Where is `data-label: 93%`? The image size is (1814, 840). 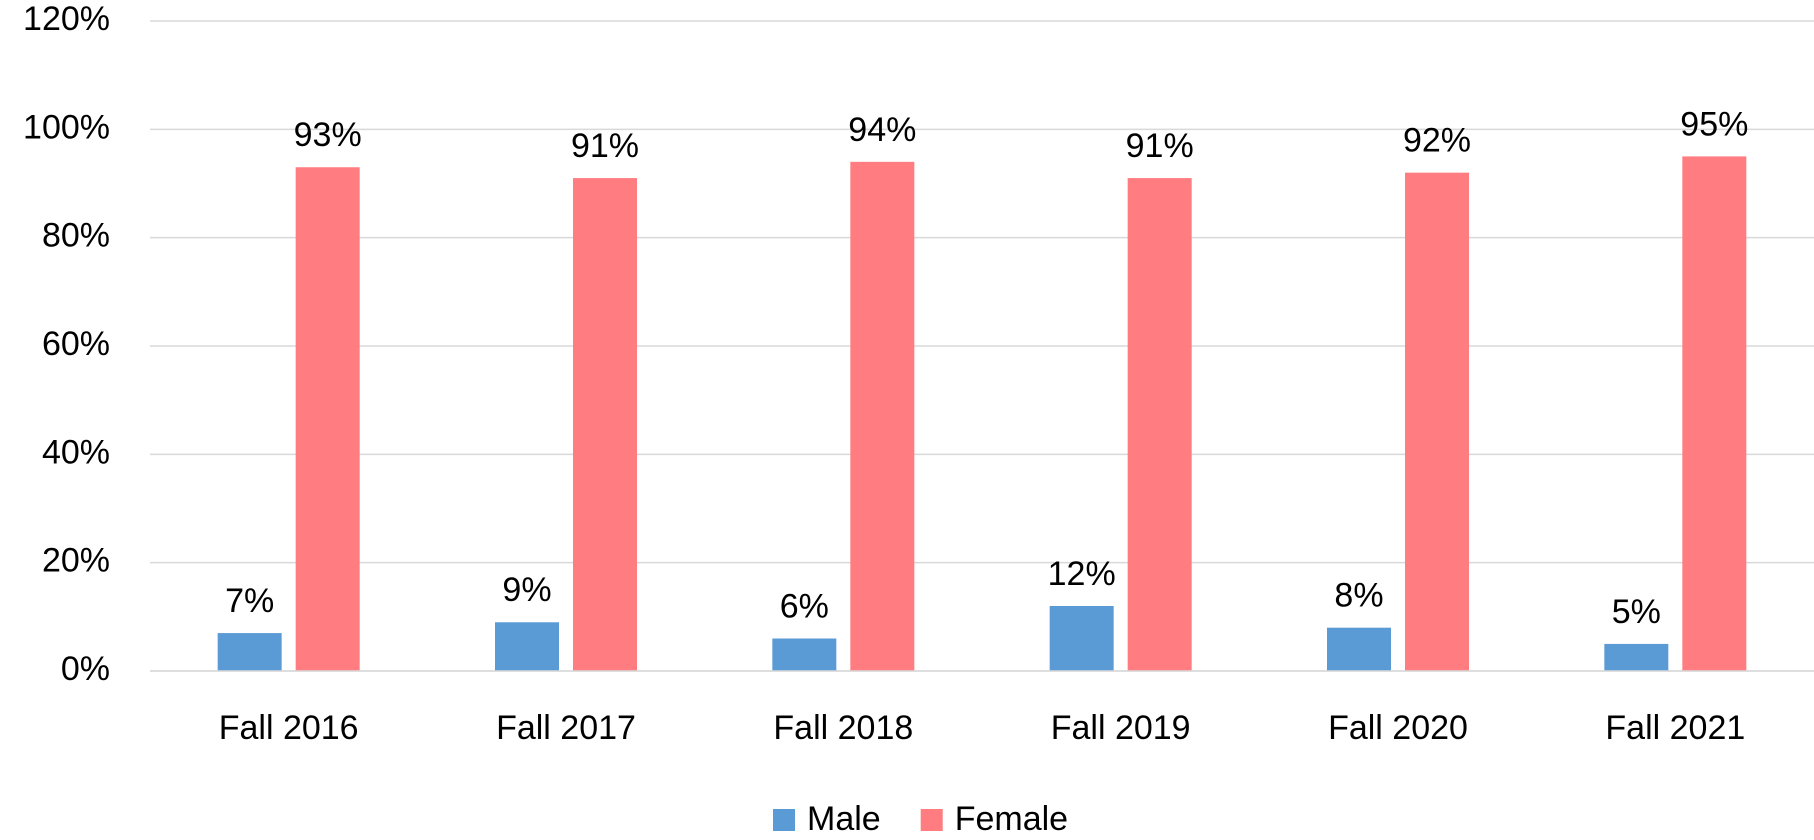
data-label: 93% is located at coordinates (328, 135).